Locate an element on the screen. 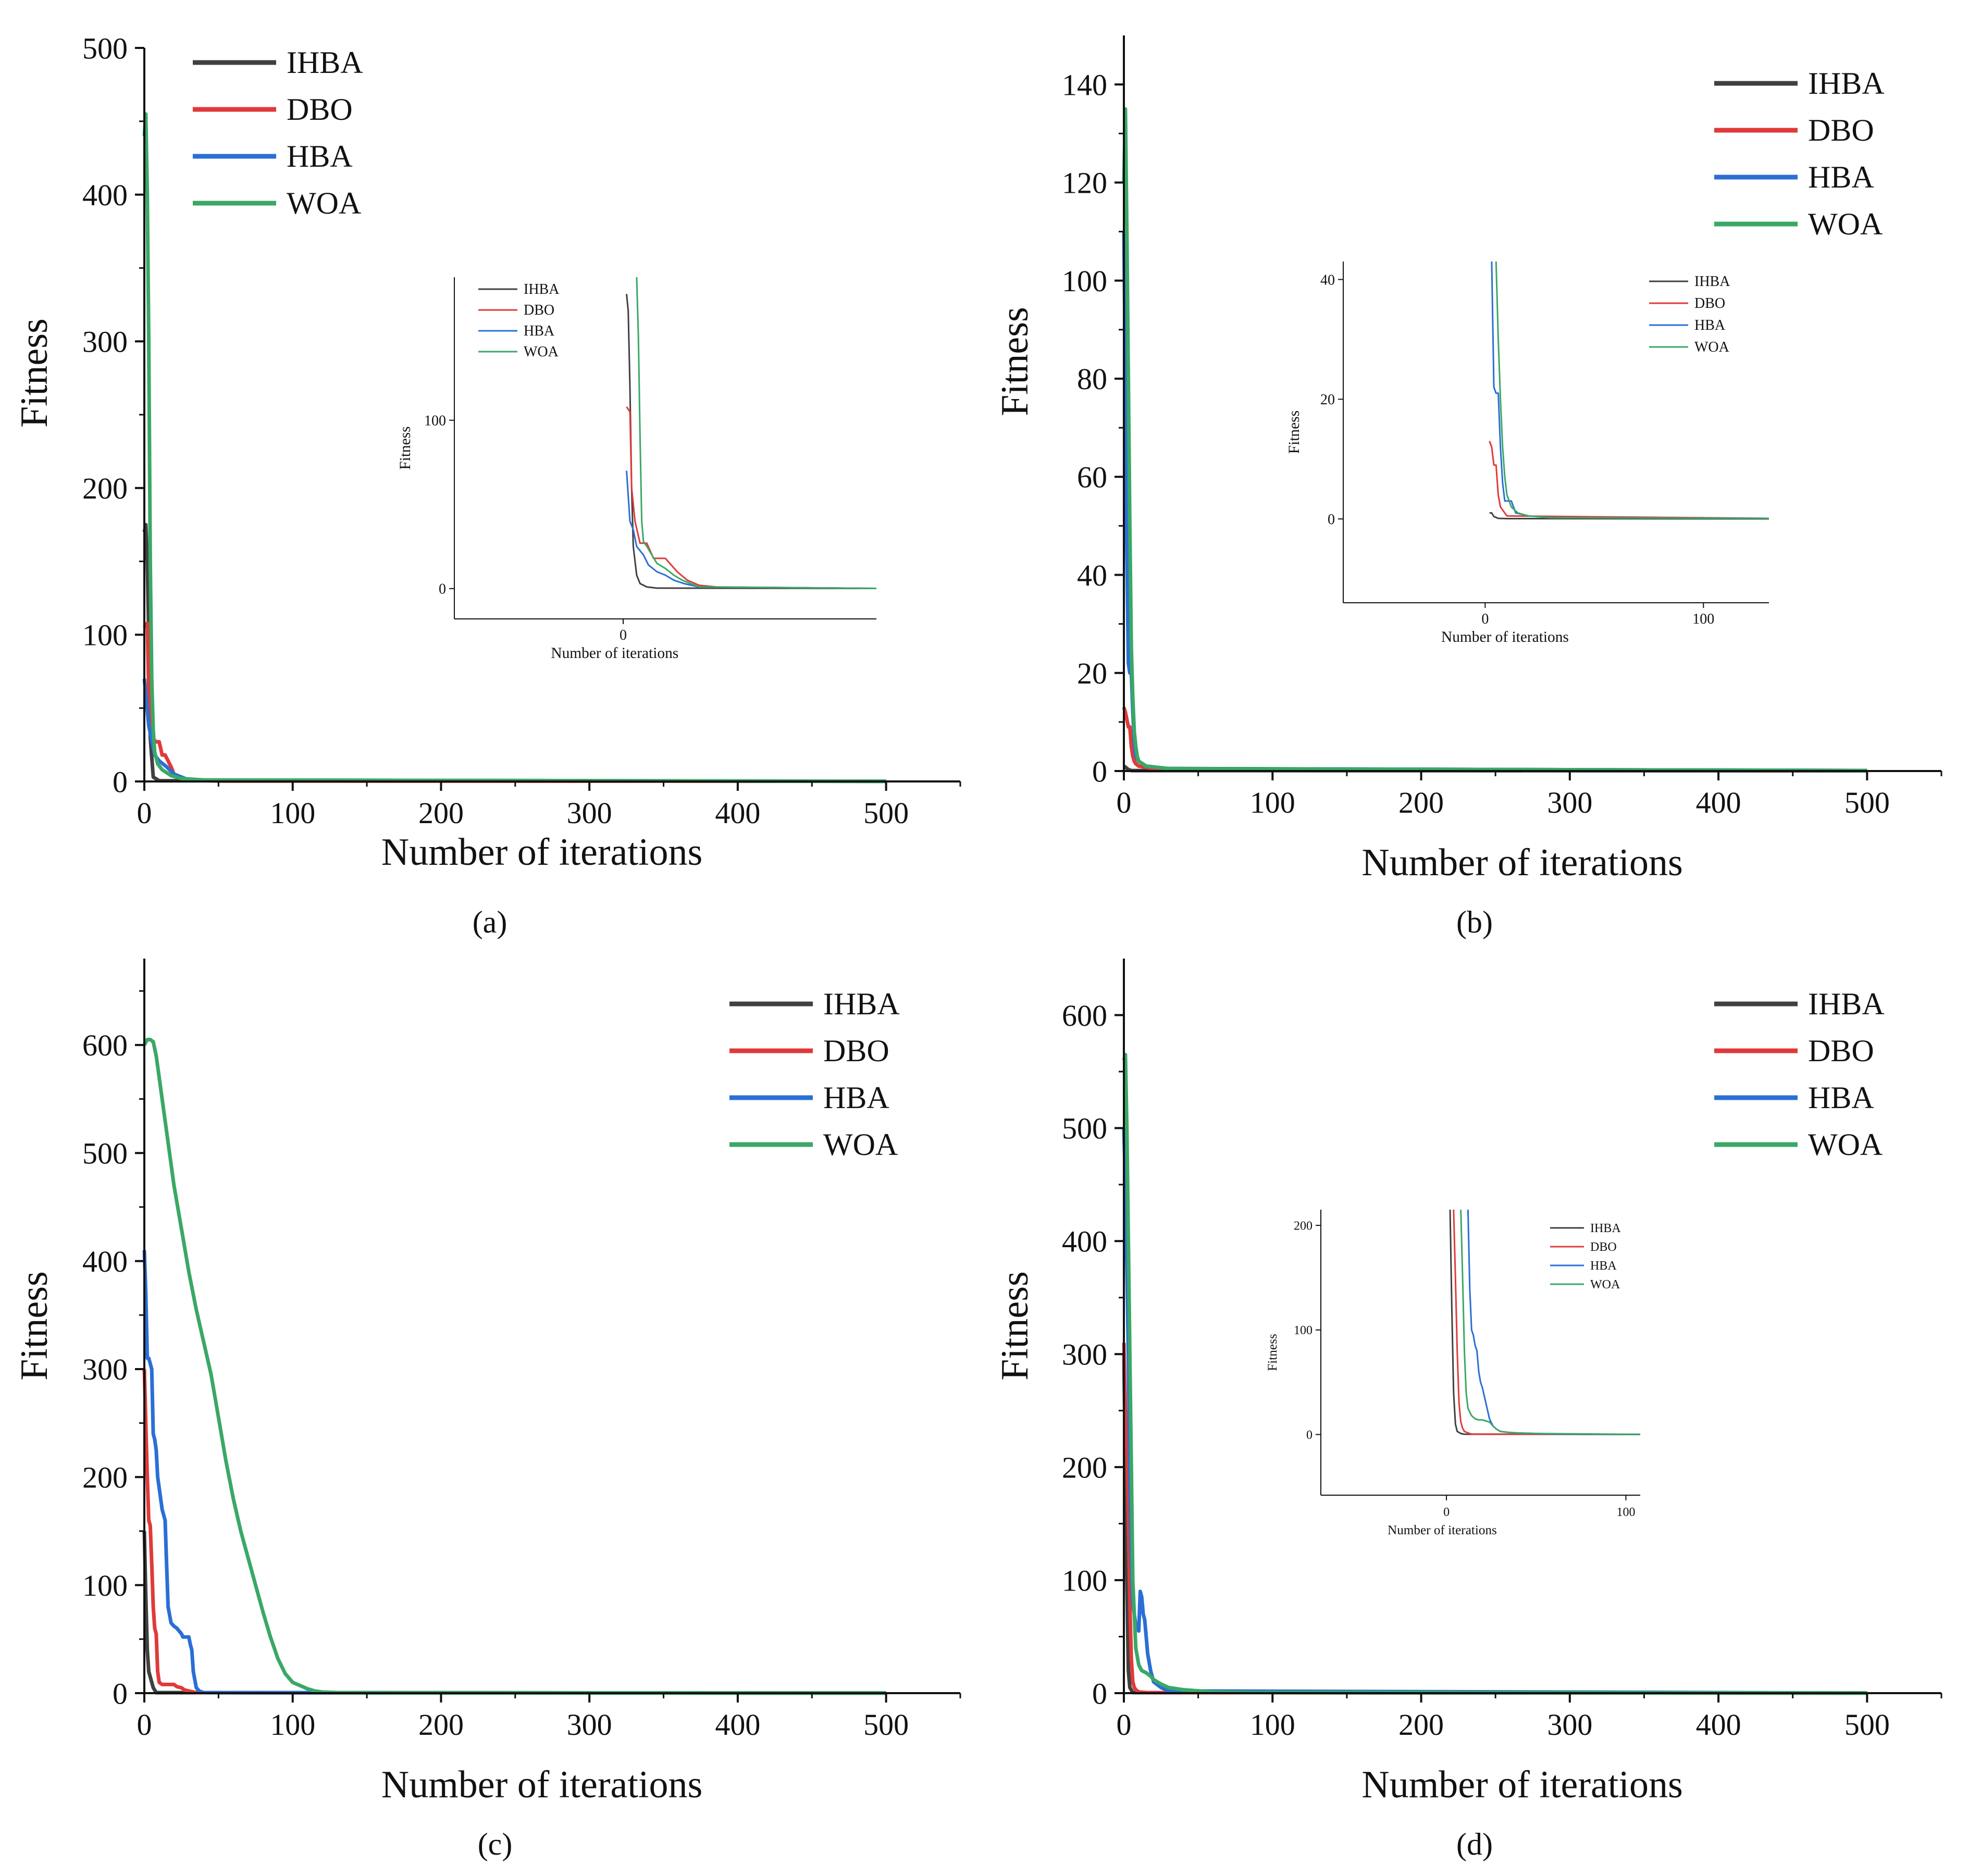 This screenshot has height=1876, width=1981. y-tick-label: 500 is located at coordinates (105, 1154).